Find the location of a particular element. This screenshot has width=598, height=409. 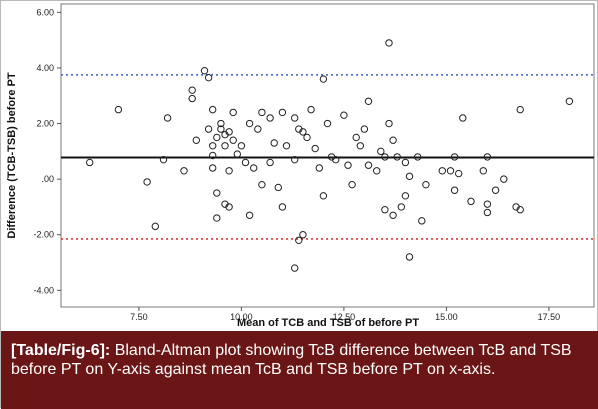

y-tick-label-4: -2.00 is located at coordinates (43, 235).